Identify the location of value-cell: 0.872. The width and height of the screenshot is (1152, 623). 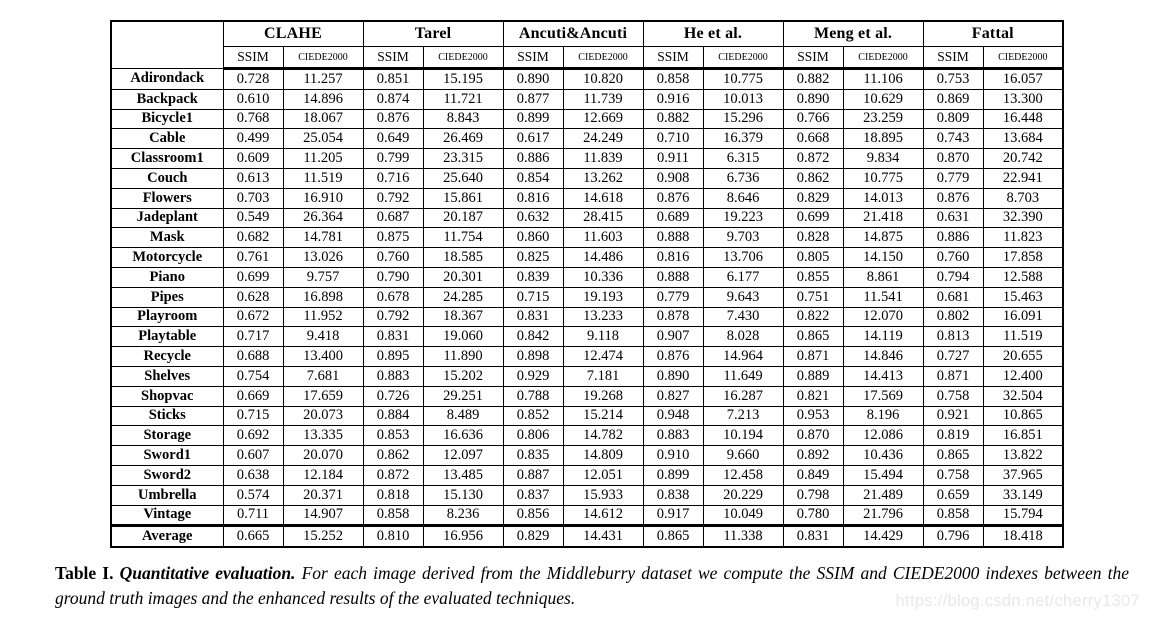
(393, 475).